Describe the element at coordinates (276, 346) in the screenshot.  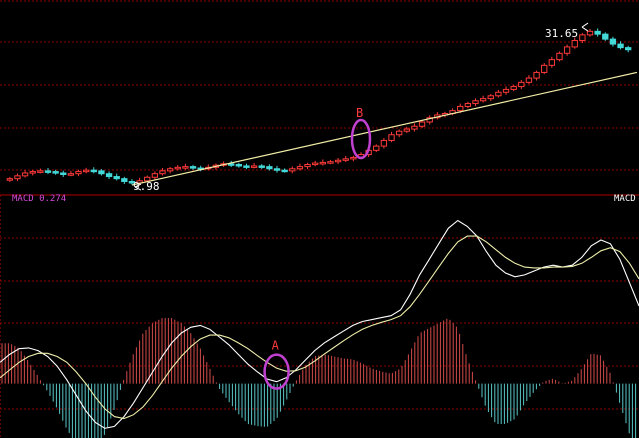
I see `marker-a-label: A` at that location.